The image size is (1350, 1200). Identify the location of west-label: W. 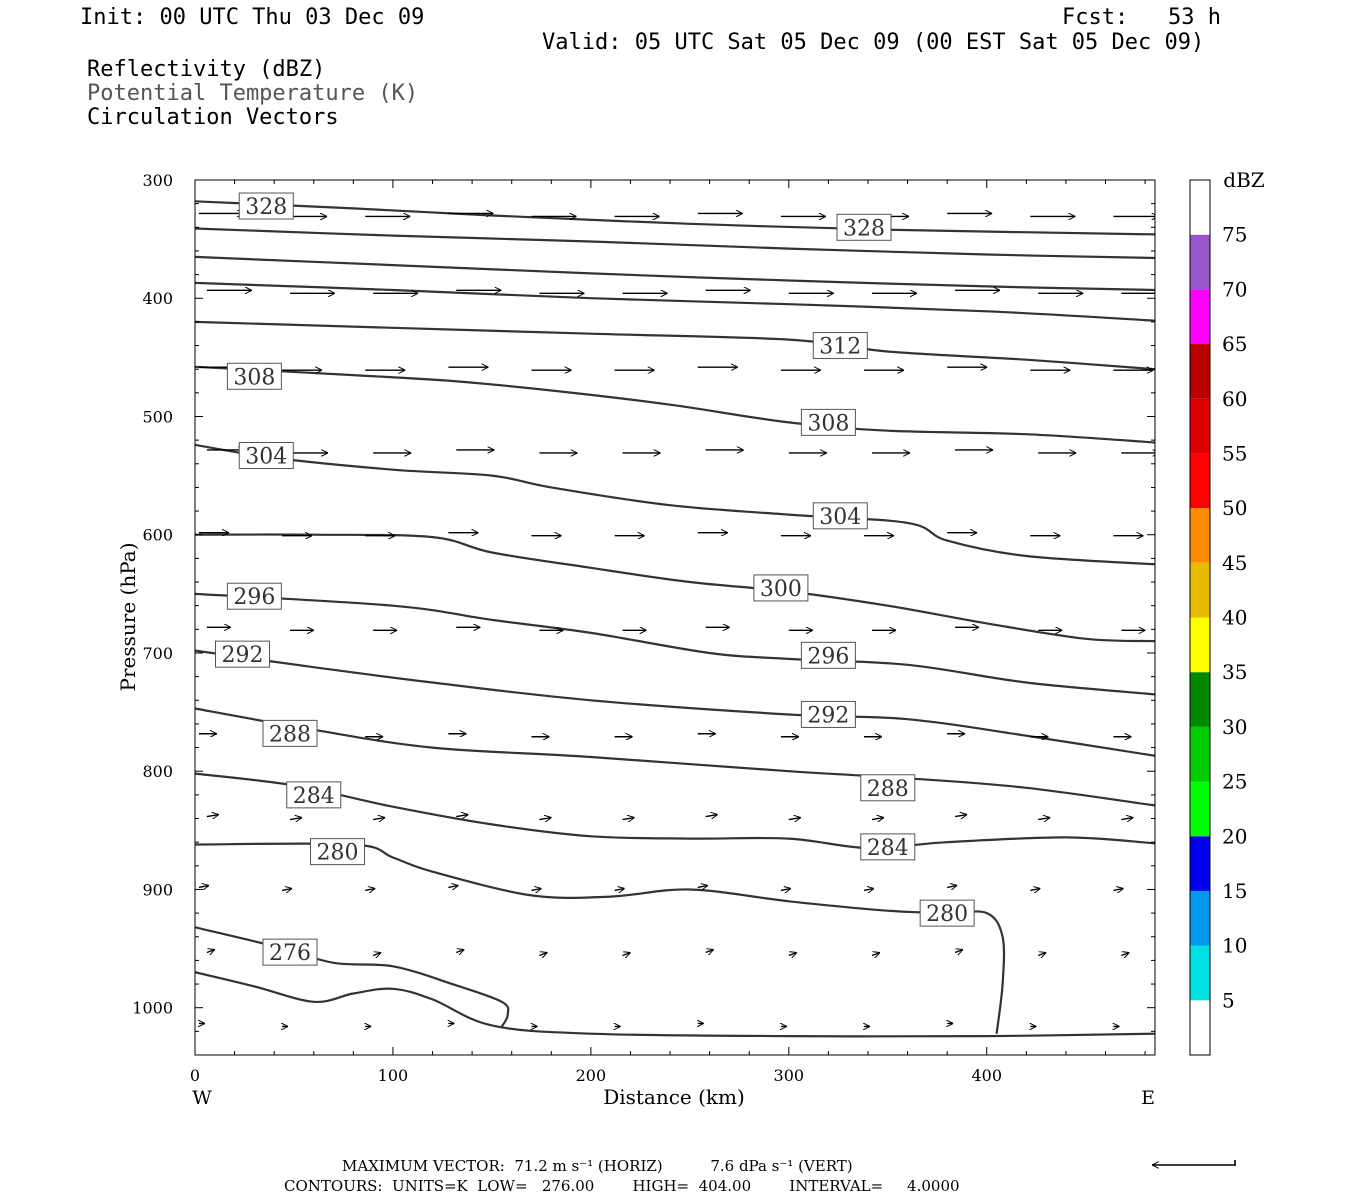
(202, 1098).